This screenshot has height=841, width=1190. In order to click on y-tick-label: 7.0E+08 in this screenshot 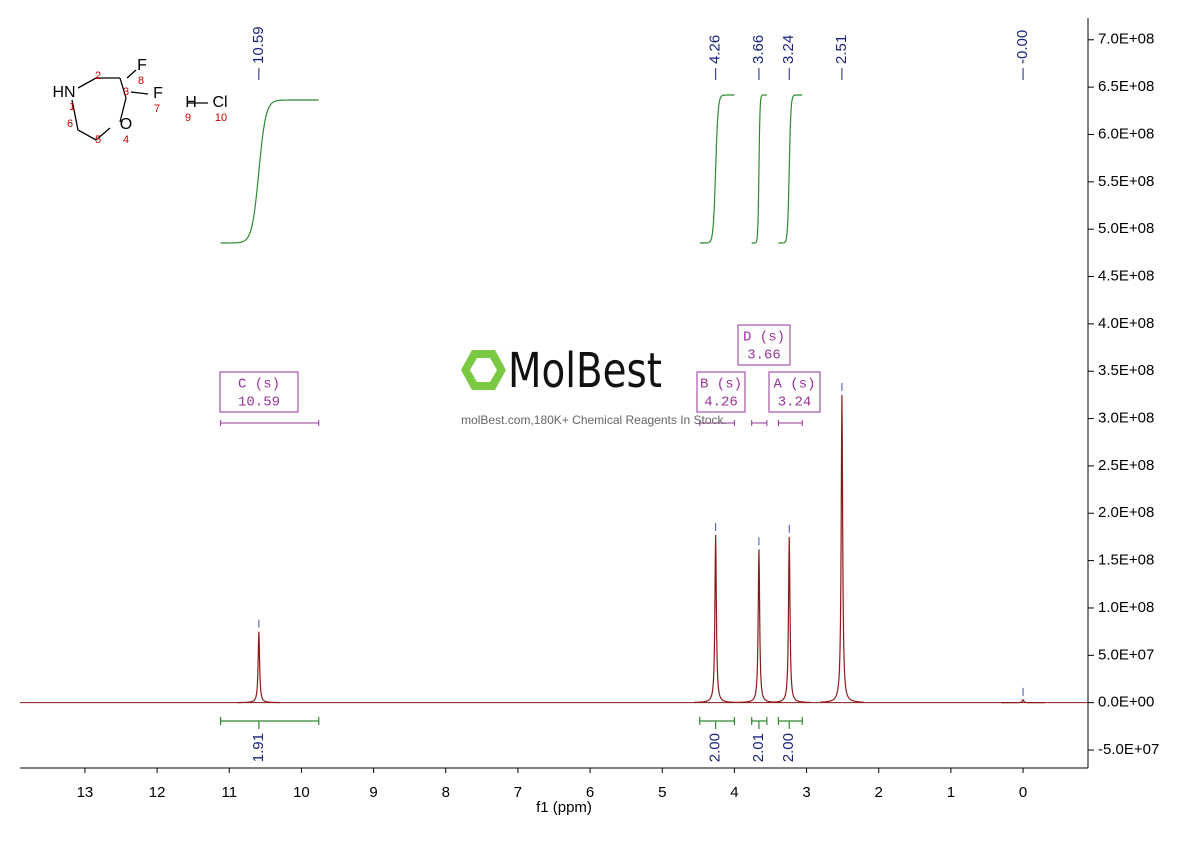, I will do `click(1126, 39)`.